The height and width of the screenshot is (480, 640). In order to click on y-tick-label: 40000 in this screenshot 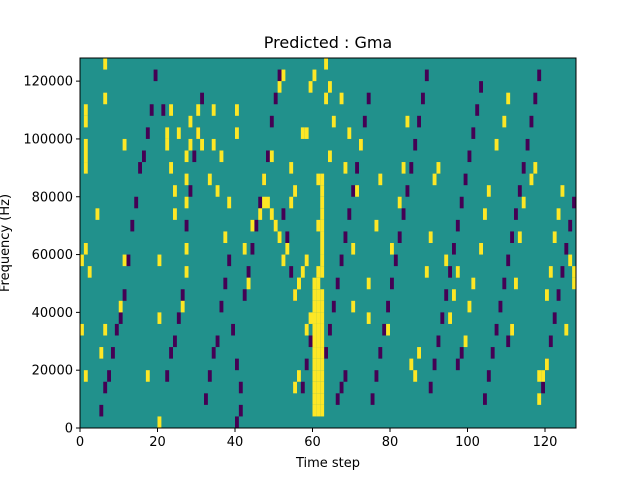, I will do `click(52, 313)`.